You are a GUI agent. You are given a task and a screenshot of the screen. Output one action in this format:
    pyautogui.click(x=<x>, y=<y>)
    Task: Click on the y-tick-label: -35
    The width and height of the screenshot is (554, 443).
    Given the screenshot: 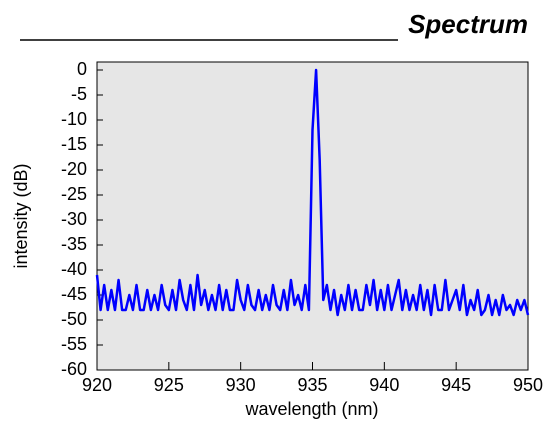 What is the action you would take?
    pyautogui.click(x=74, y=244)
    